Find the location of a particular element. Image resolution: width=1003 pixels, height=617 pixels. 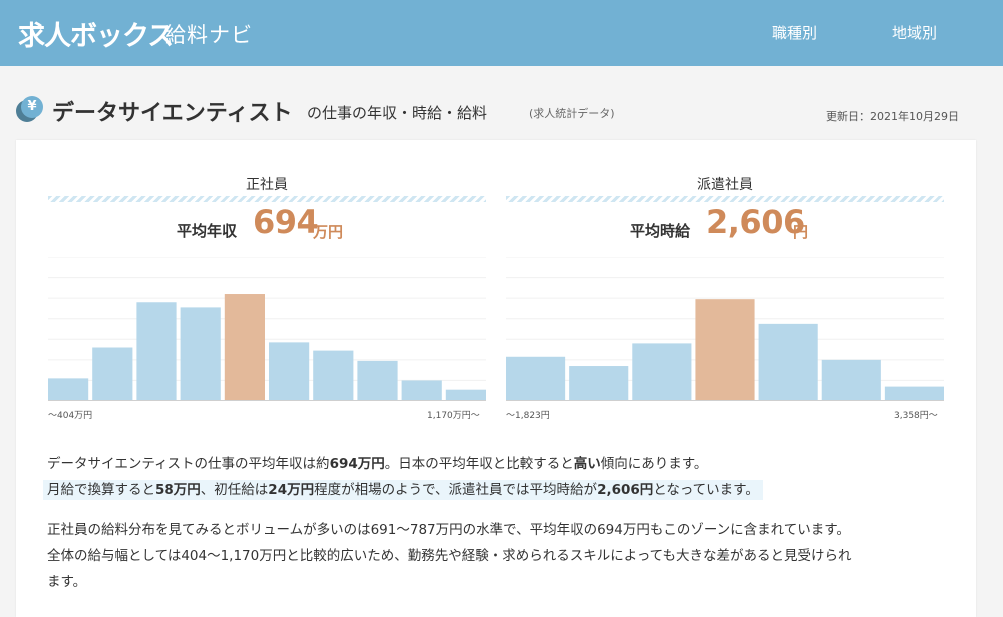

text-segment: 月給で換算すると is located at coordinates (101, 490).